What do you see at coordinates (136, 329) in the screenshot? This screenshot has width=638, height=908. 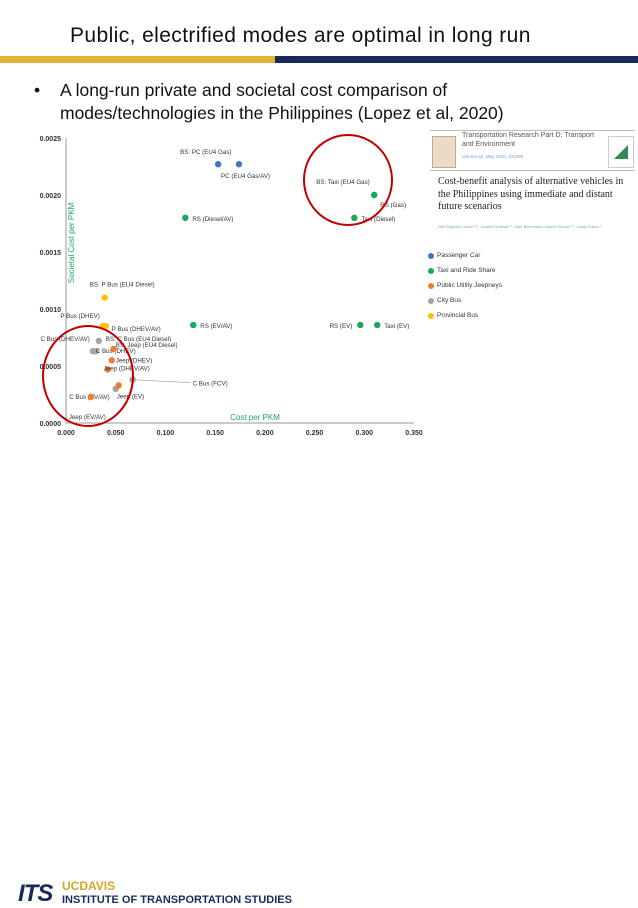 I see `data-label: P Bus (DHEV/AV)` at bounding box center [136, 329].